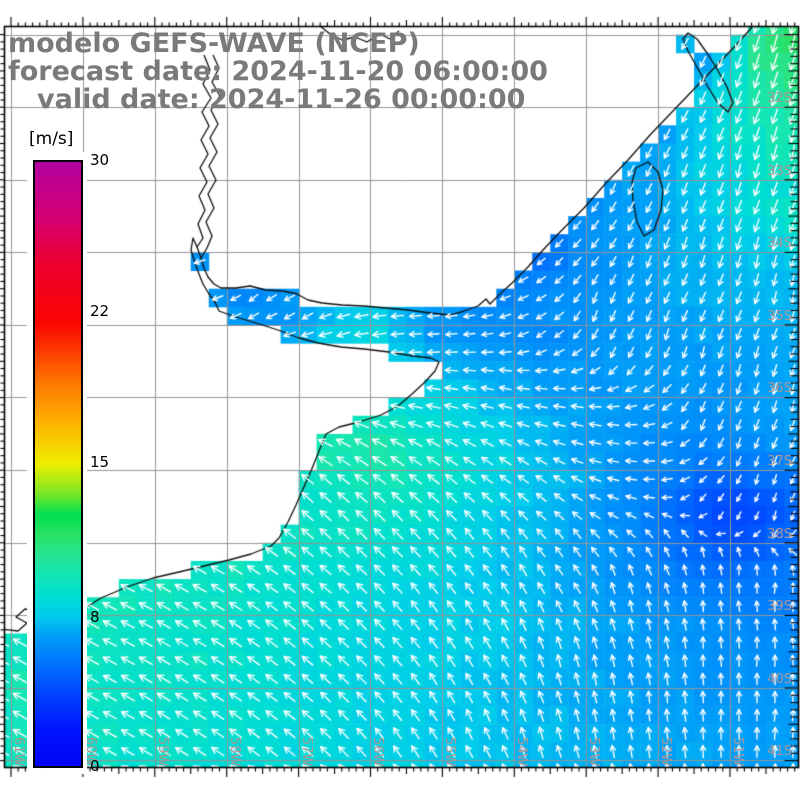  What do you see at coordinates (281, 99) in the screenshot?
I see `valid-date: valid date: 2024-11-26 00:00:00` at bounding box center [281, 99].